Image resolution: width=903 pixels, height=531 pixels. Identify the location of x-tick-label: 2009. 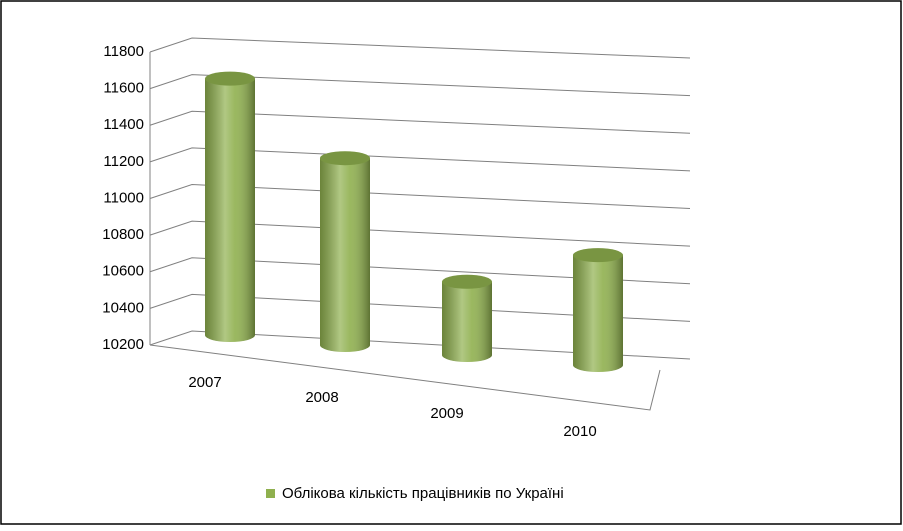
(446, 413).